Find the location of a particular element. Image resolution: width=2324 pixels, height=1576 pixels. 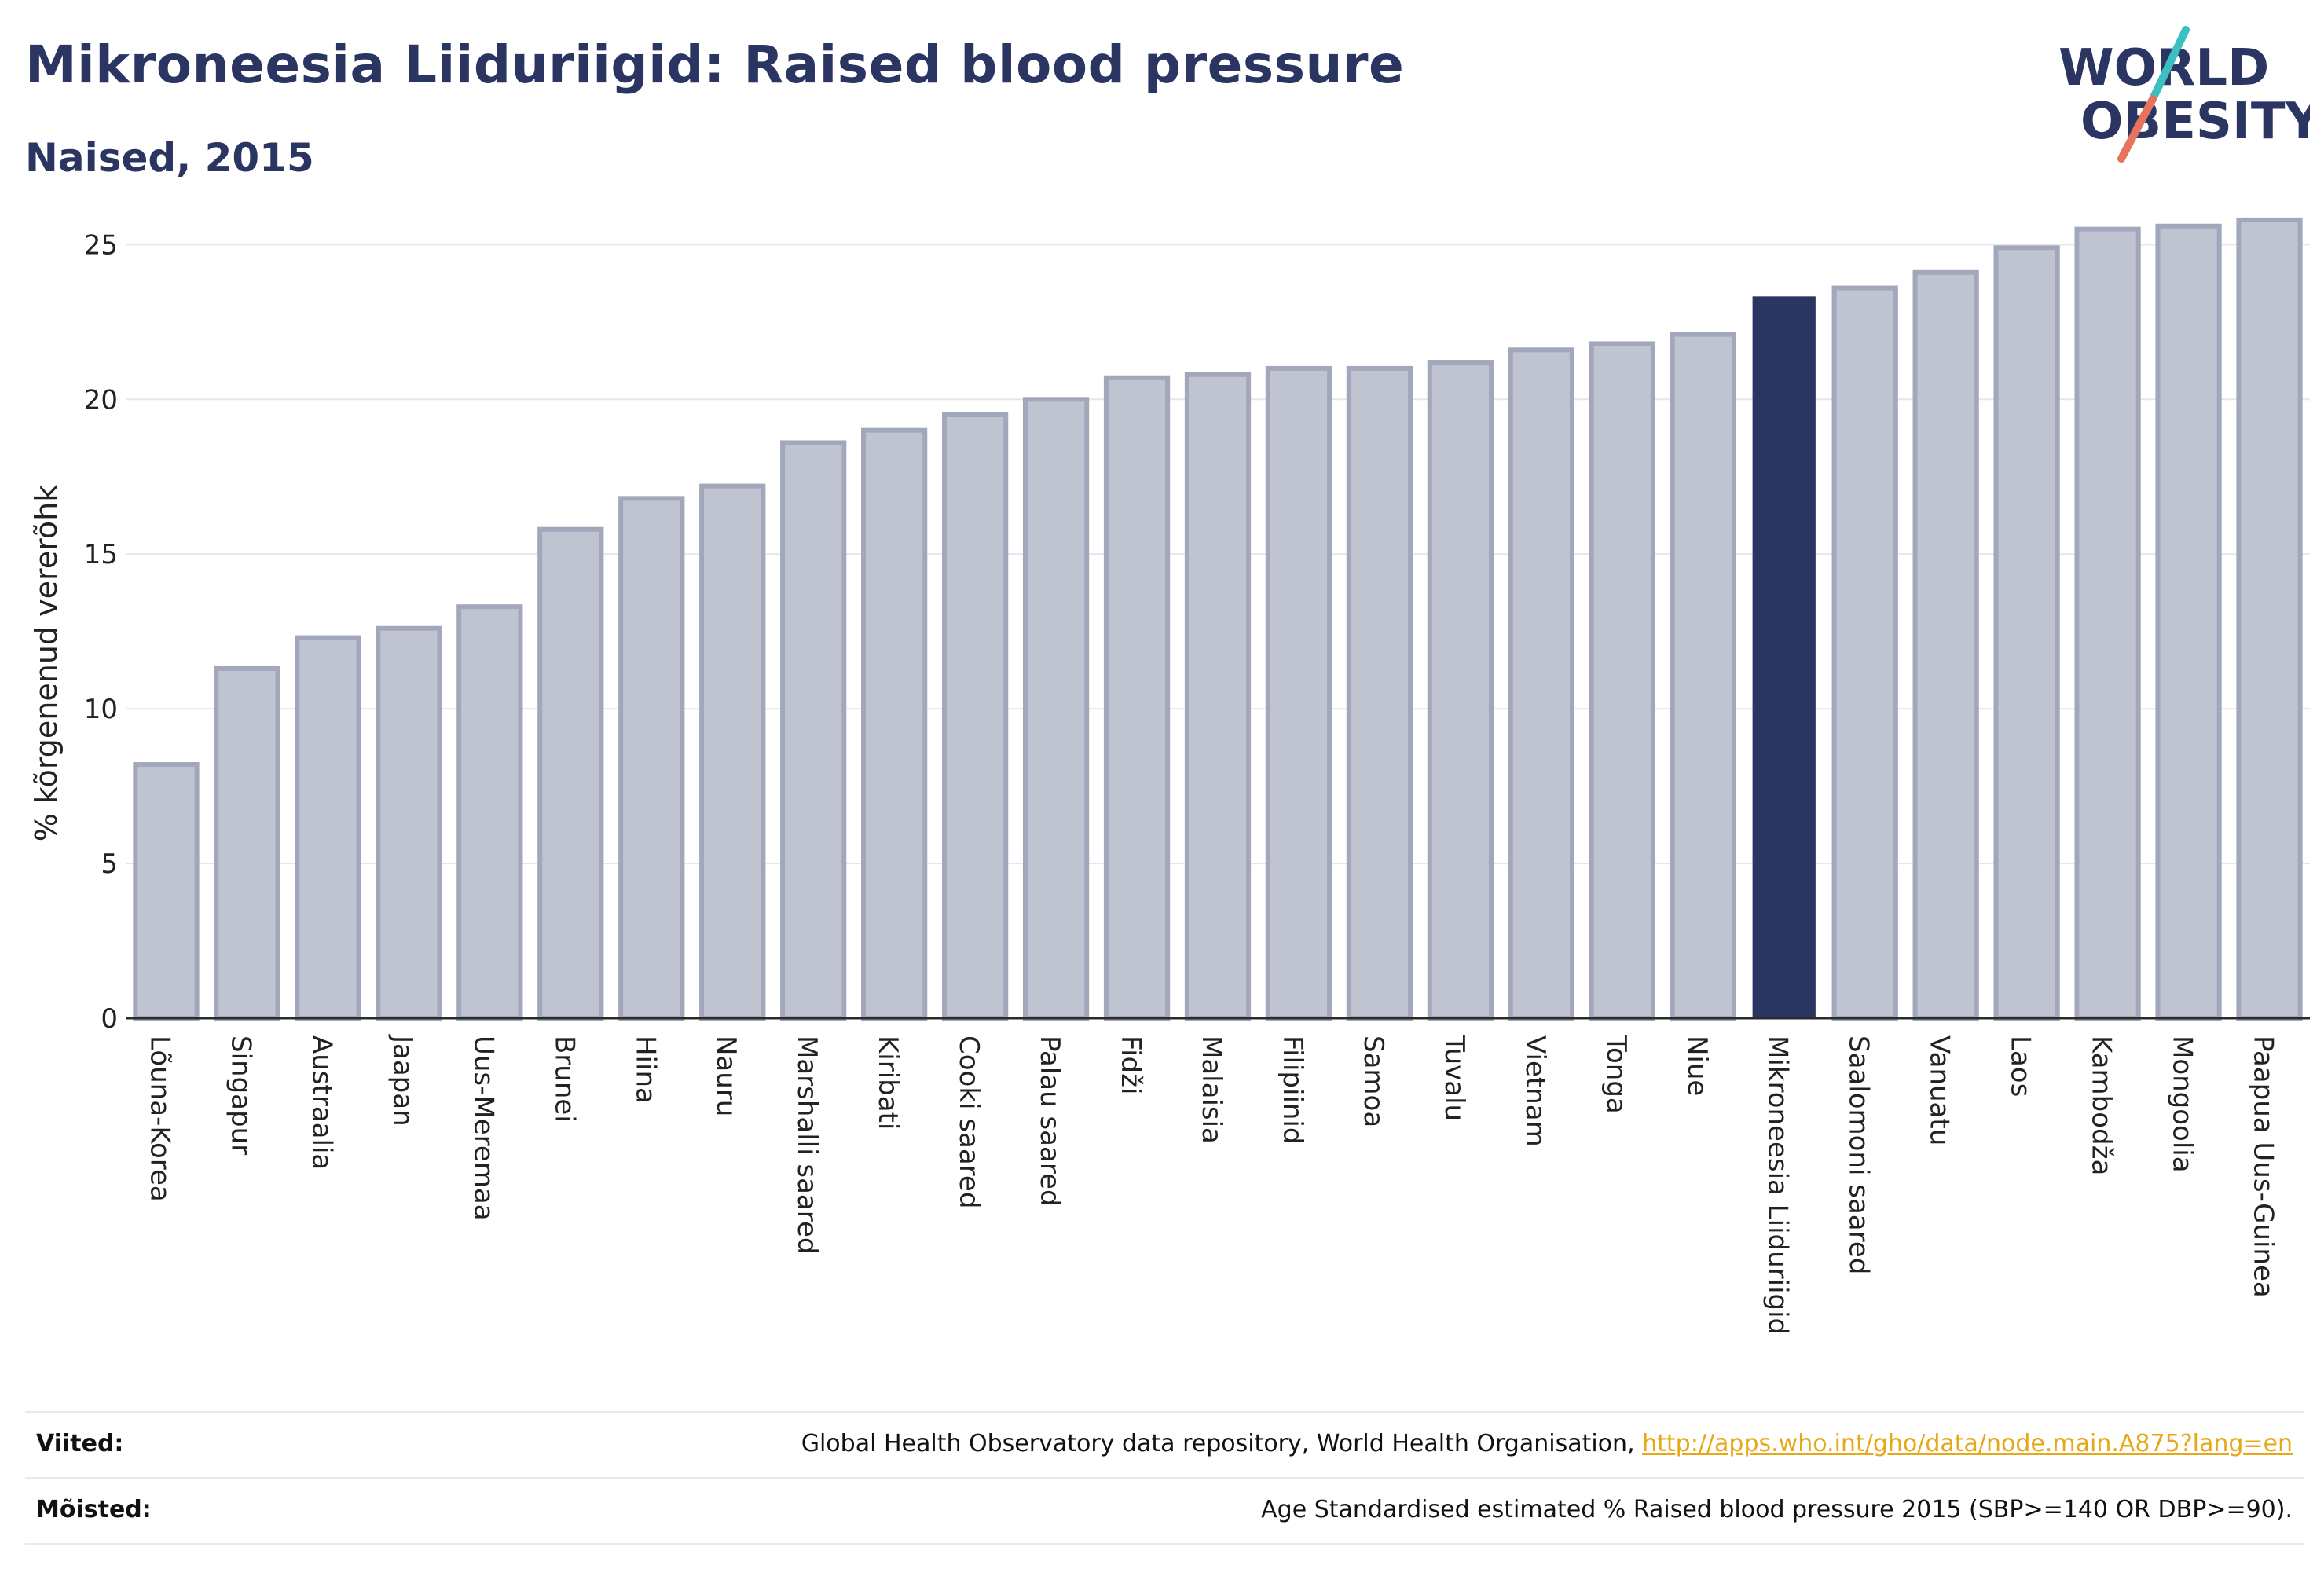

x-tick-label: Marshalli saared is located at coordinates (807, 1145).